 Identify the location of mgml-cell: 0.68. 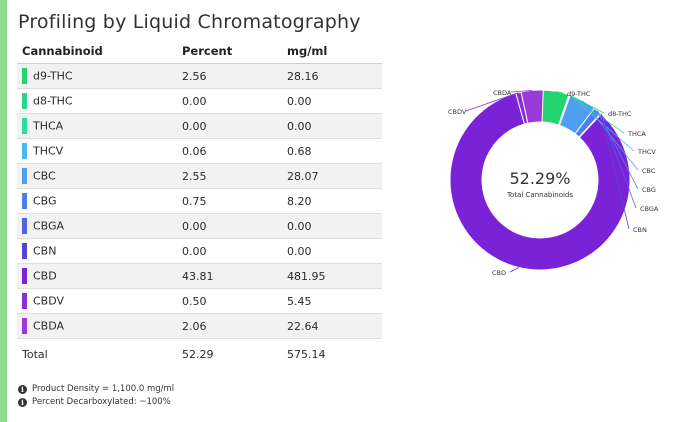
(334, 151).